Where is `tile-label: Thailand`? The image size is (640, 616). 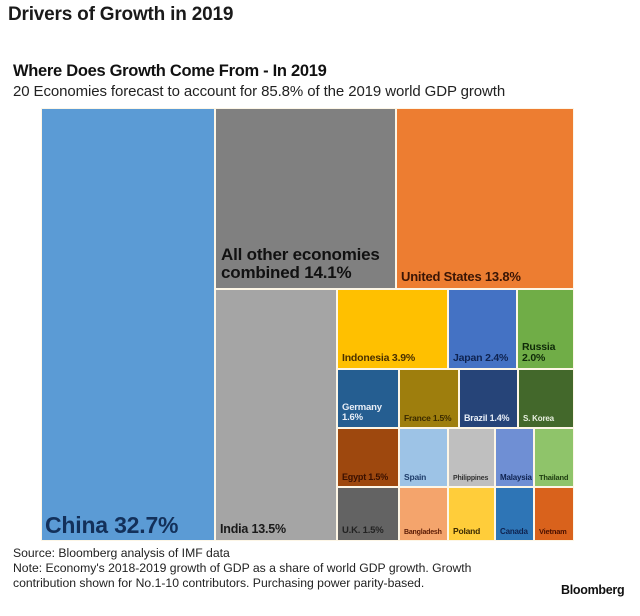 tile-label: Thailand is located at coordinates (554, 478).